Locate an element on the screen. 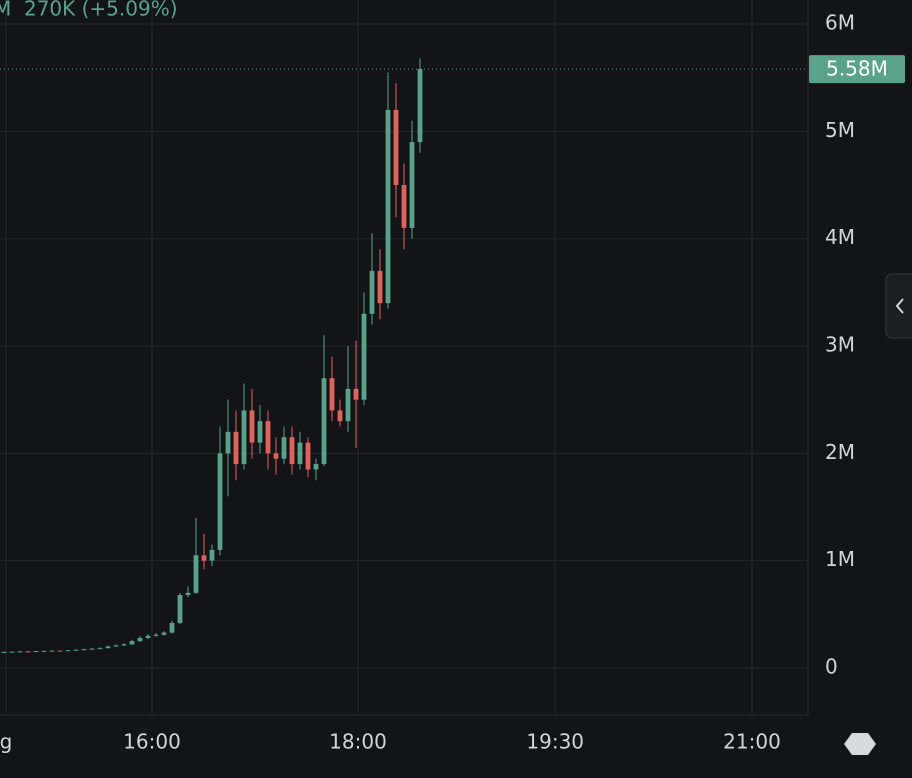 The image size is (912, 778). y-tick-label: 4M is located at coordinates (840, 237).